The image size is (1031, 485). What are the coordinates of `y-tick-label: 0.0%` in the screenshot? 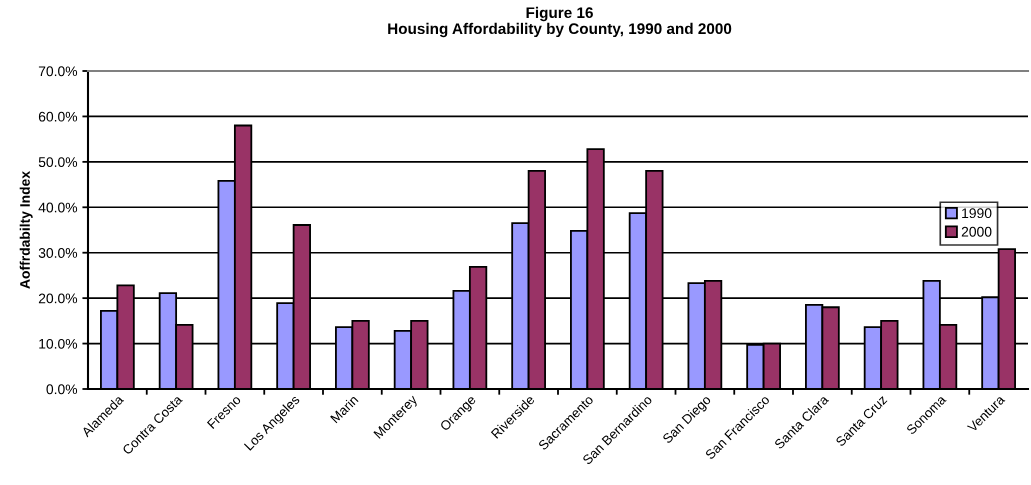 It's located at (62, 389).